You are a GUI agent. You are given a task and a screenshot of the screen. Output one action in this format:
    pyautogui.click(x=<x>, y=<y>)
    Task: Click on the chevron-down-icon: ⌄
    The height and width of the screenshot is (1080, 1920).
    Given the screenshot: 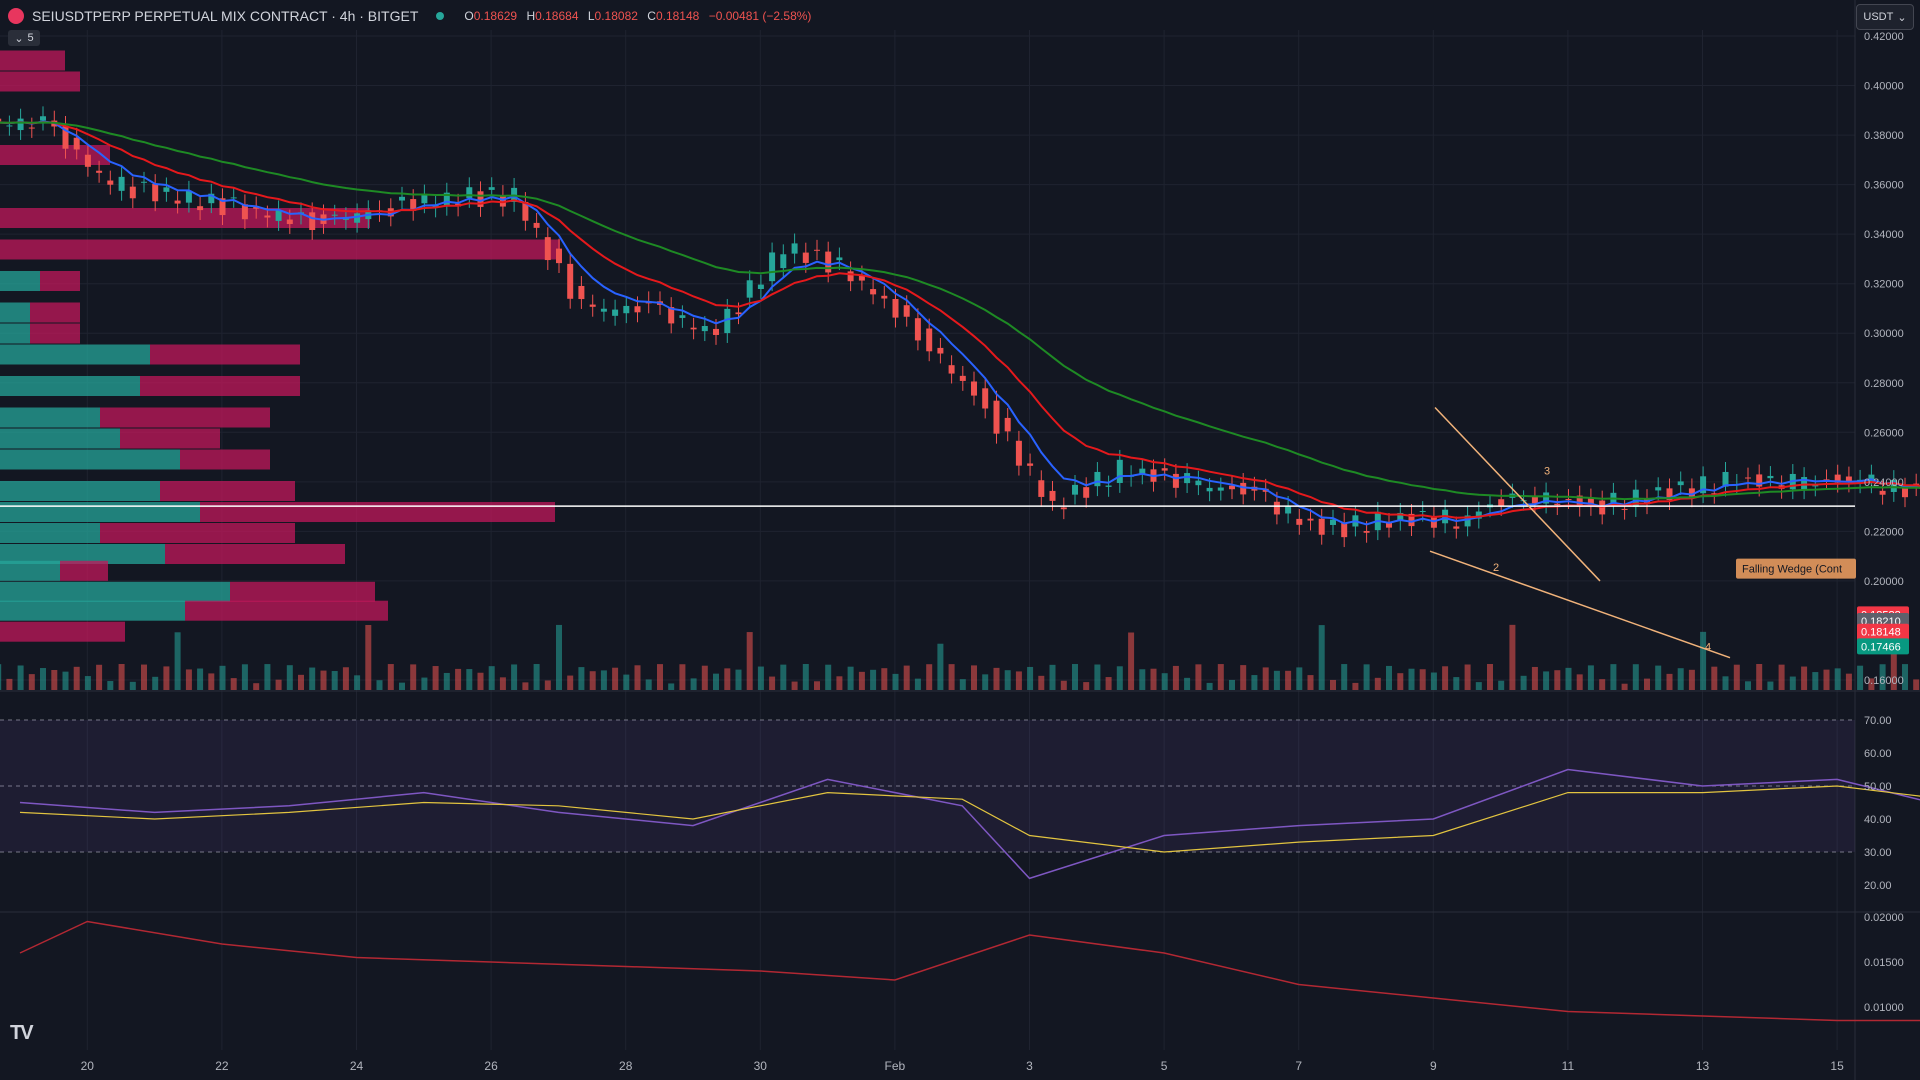 What is the action you would take?
    pyautogui.click(x=1902, y=17)
    